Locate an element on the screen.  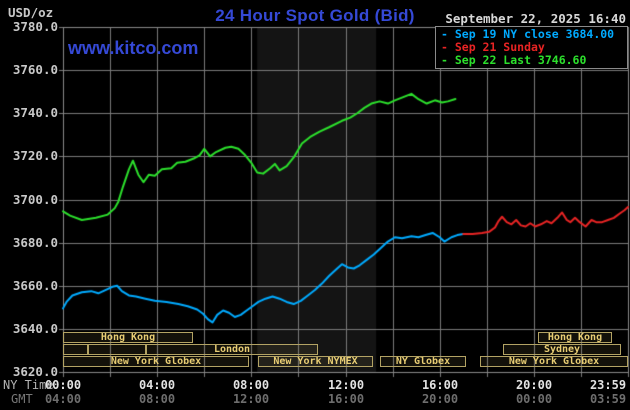
x-axis-label-ny: 16:00 is located at coordinates (440, 385).